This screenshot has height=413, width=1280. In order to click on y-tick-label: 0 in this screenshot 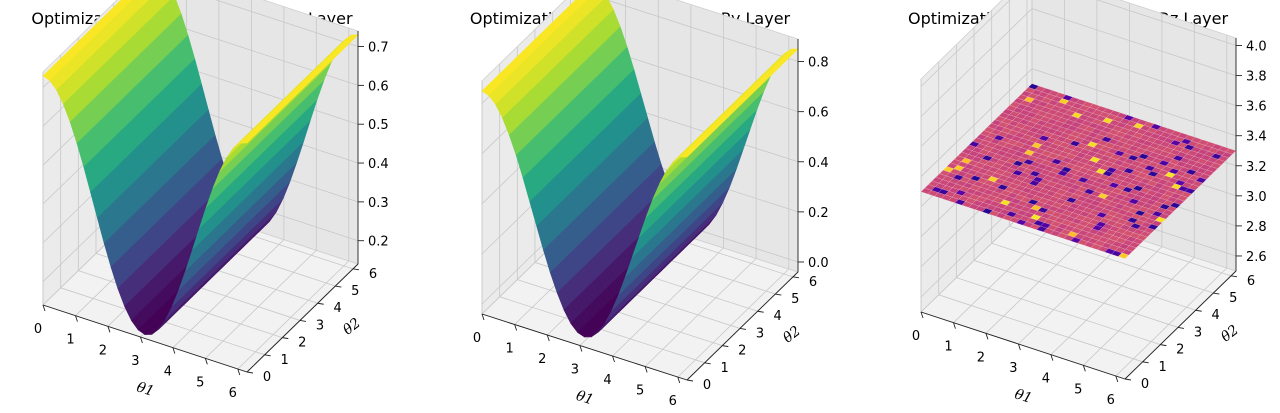, I will do `click(707, 385)`.